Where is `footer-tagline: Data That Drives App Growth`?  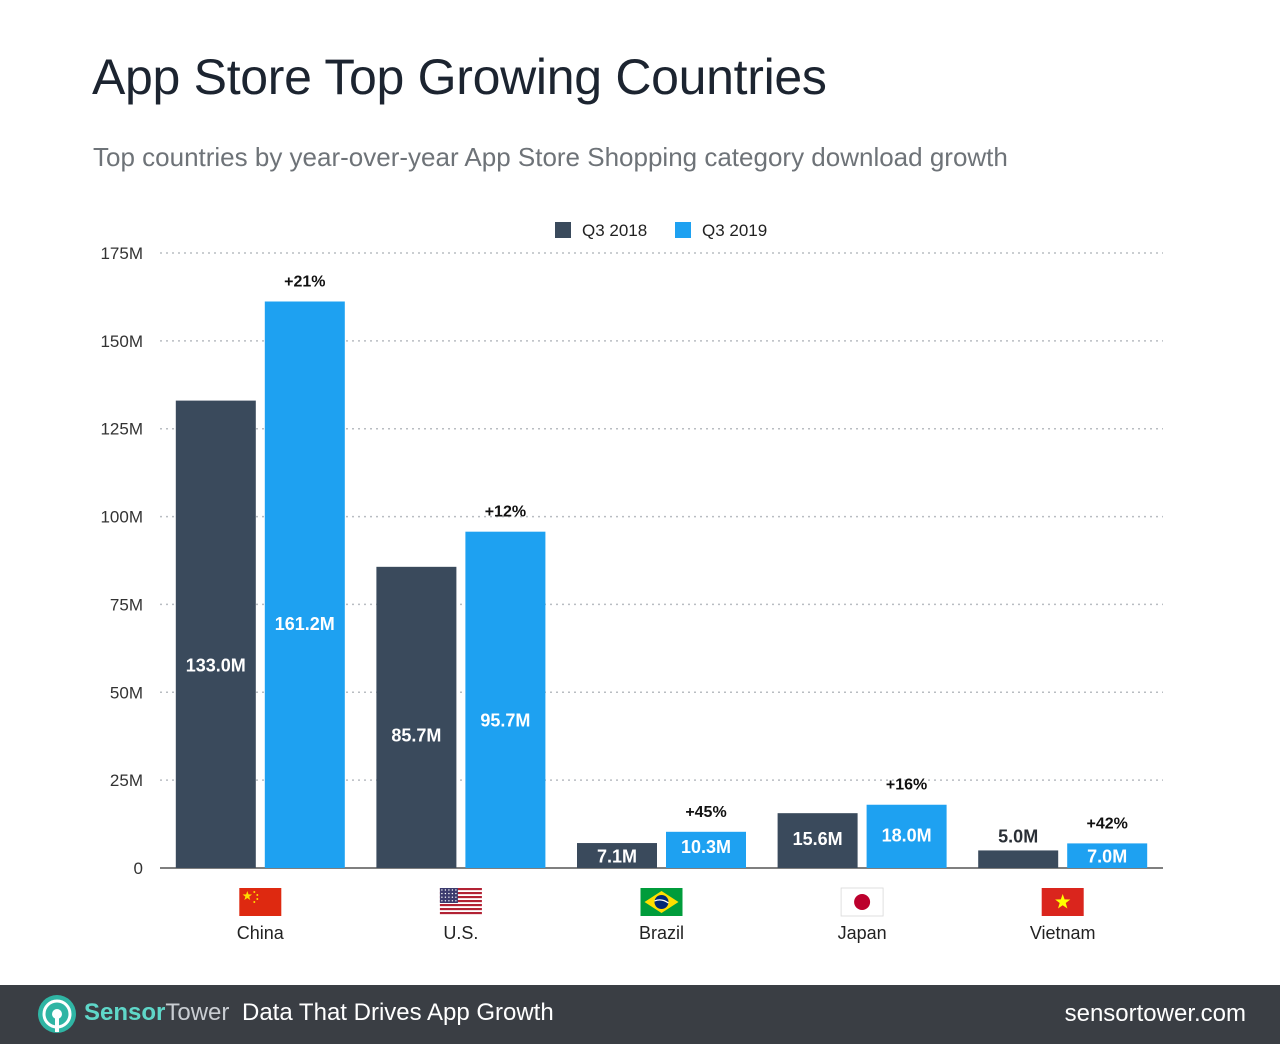 footer-tagline: Data That Drives App Growth is located at coordinates (398, 1012).